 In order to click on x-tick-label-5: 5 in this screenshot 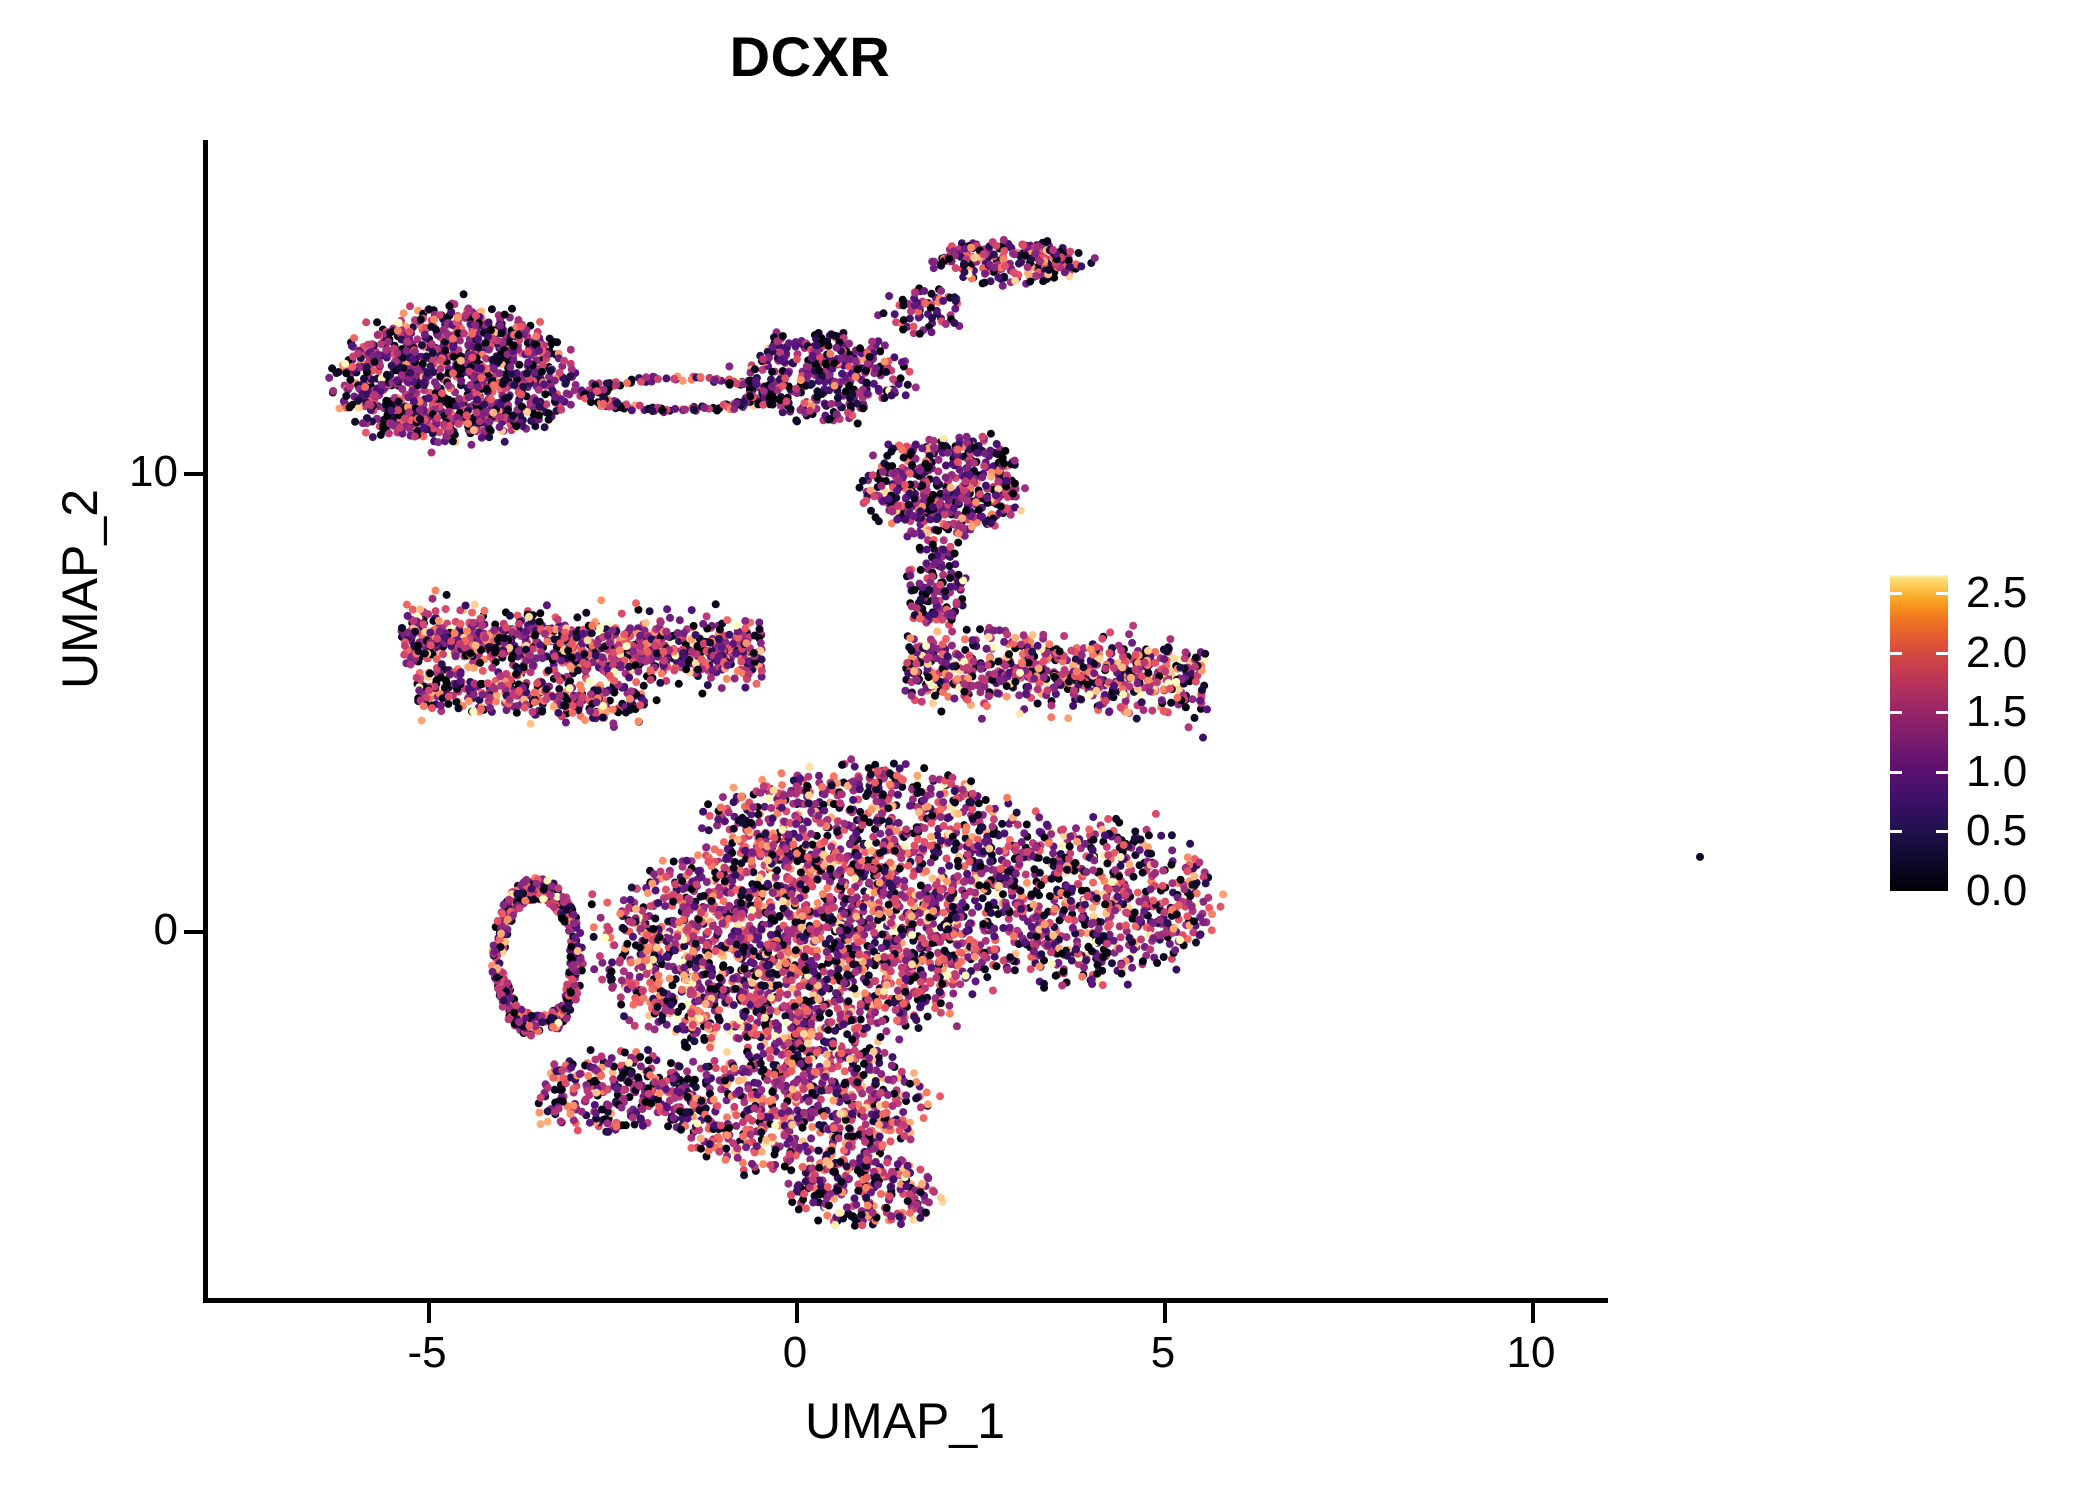, I will do `click(1163, 1352)`.